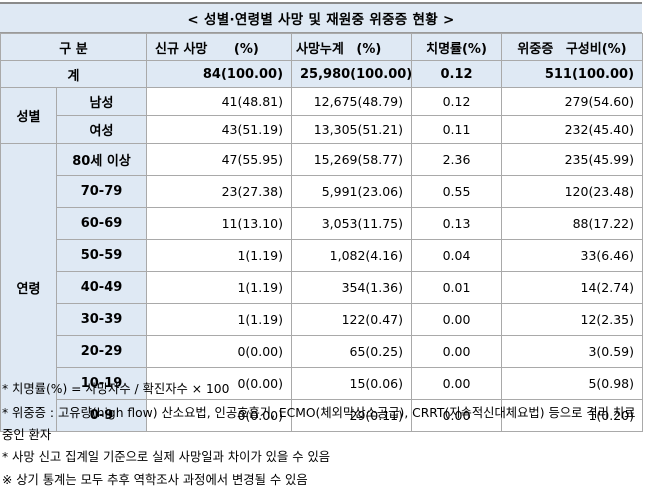 Image resolution: width=647 pixels, height=501 pixels. What do you see at coordinates (572, 255) in the screenshot?
I see `critical-cell: 33(6.46)` at bounding box center [572, 255].